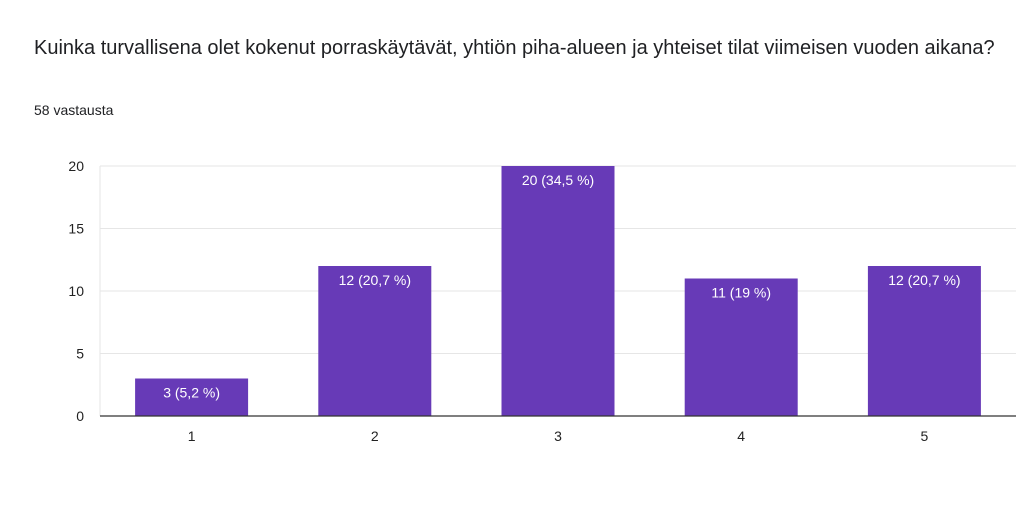  What do you see at coordinates (925, 436) in the screenshot?
I see `x-tick-label: 5` at bounding box center [925, 436].